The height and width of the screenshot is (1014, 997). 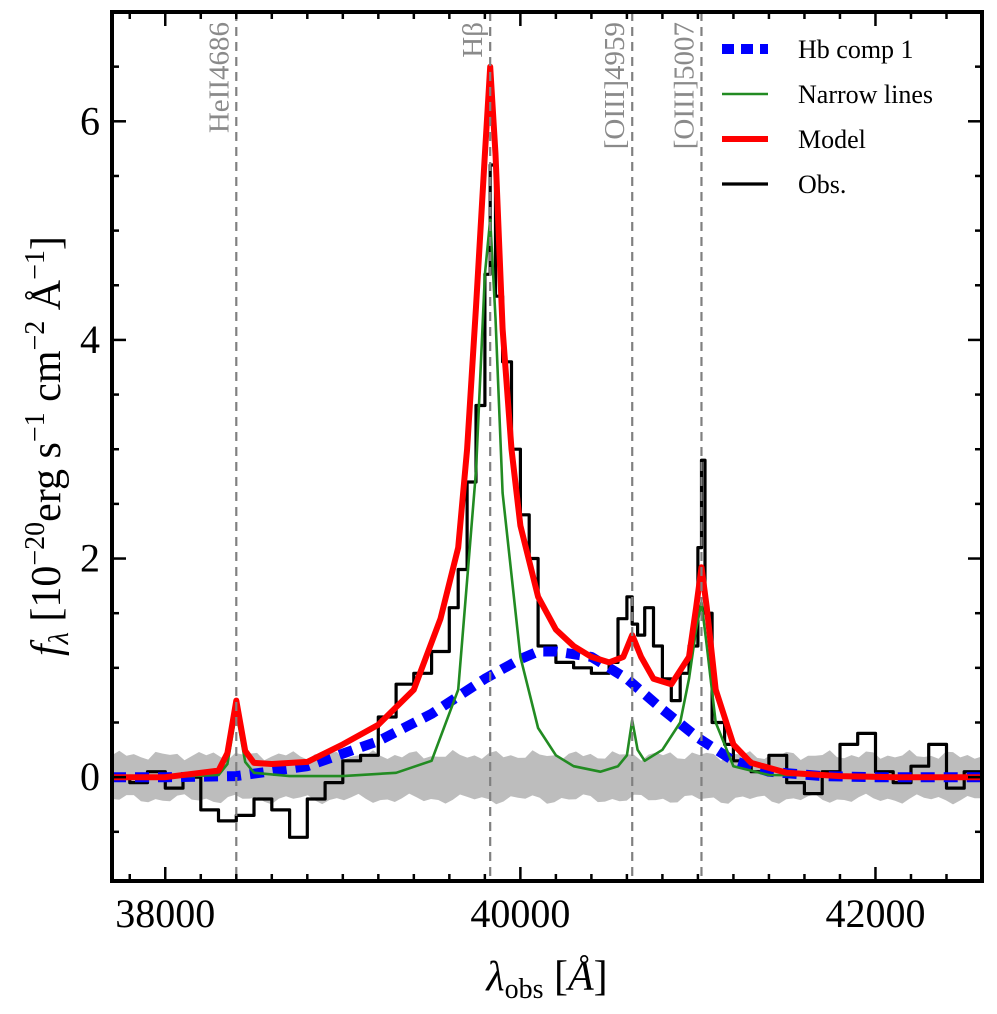 What do you see at coordinates (832, 139) in the screenshot?
I see `legend-label: Model` at bounding box center [832, 139].